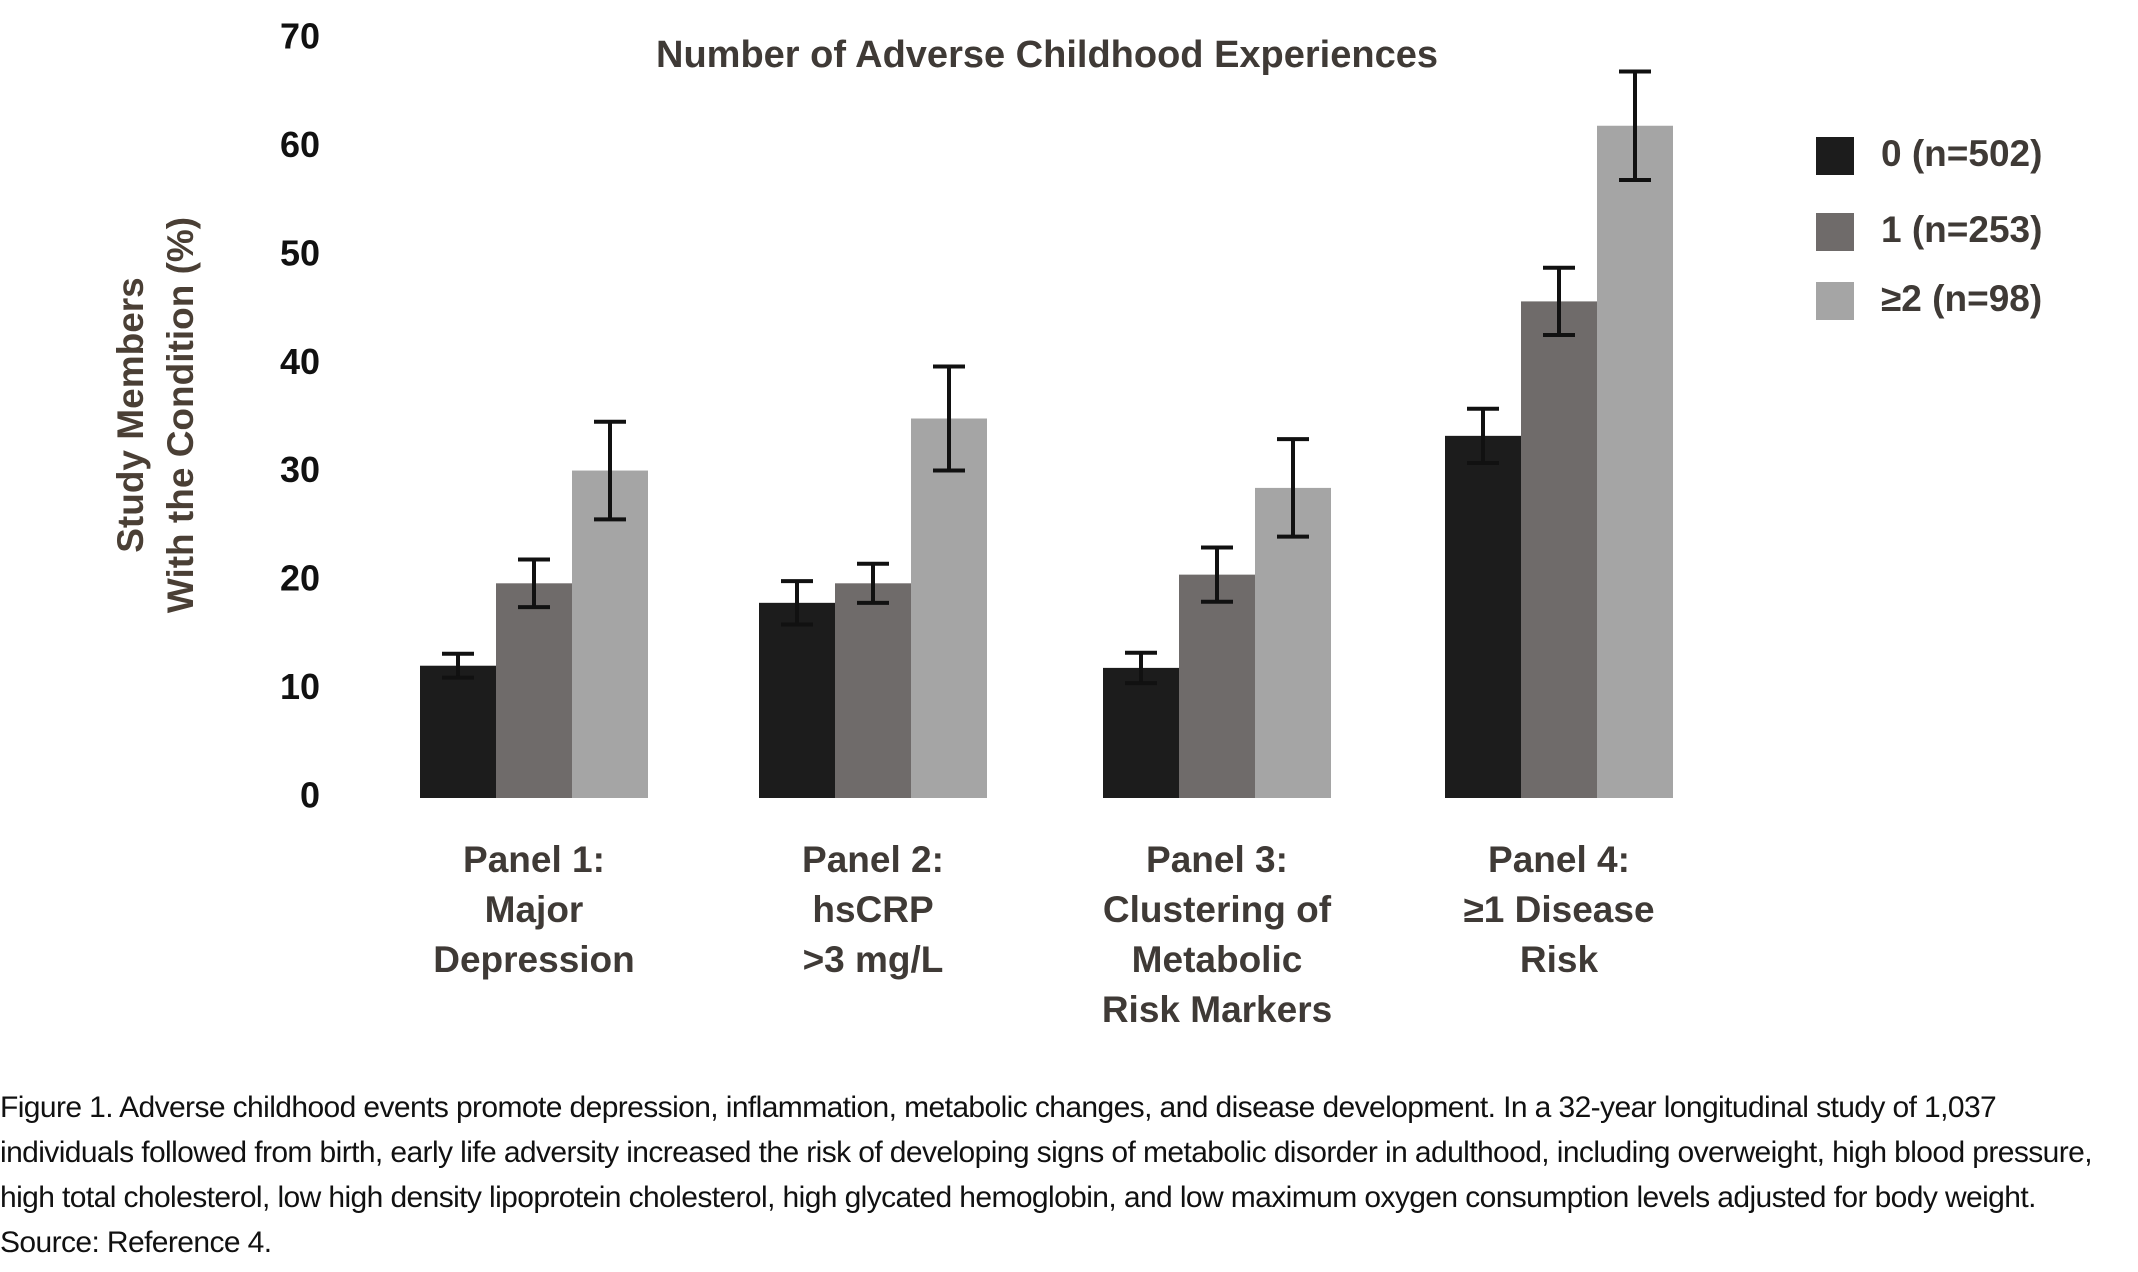 The height and width of the screenshot is (1272, 2138). Describe the element at coordinates (300, 144) in the screenshot. I see `y-tick-label: 60` at that location.